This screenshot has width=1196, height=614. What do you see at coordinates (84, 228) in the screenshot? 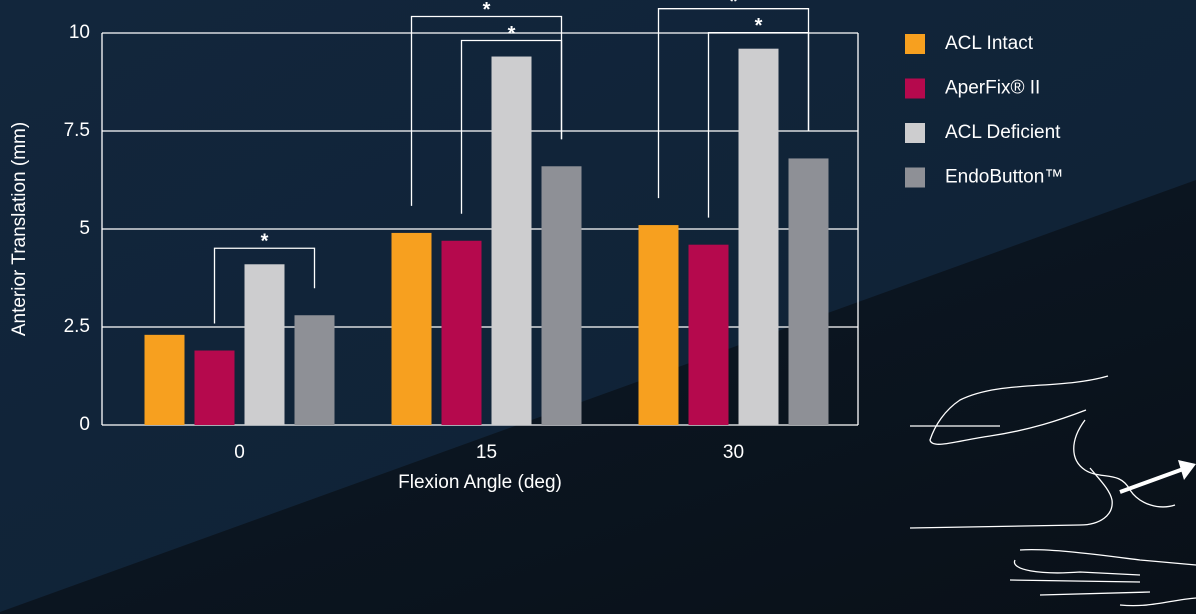
I see `y-tick-label: 5` at bounding box center [84, 228].